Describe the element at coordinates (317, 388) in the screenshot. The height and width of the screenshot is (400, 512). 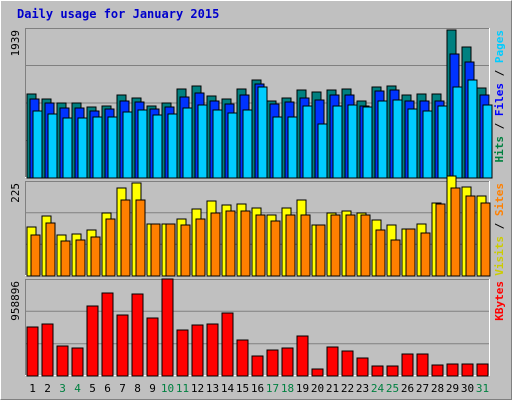
I see `x-tick-label-20: 20` at that location.